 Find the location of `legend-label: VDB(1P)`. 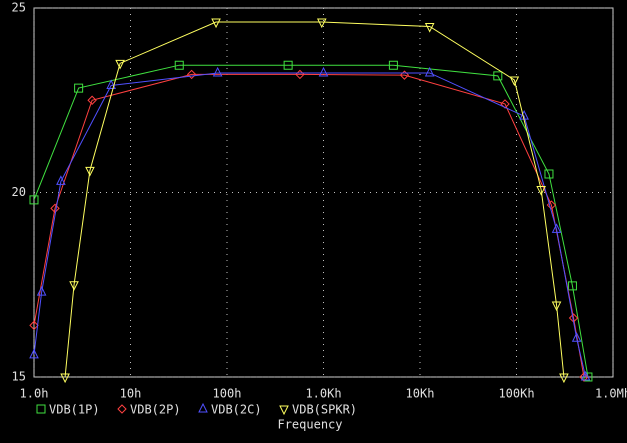

legend-label: VDB(1P) is located at coordinates (74, 410).